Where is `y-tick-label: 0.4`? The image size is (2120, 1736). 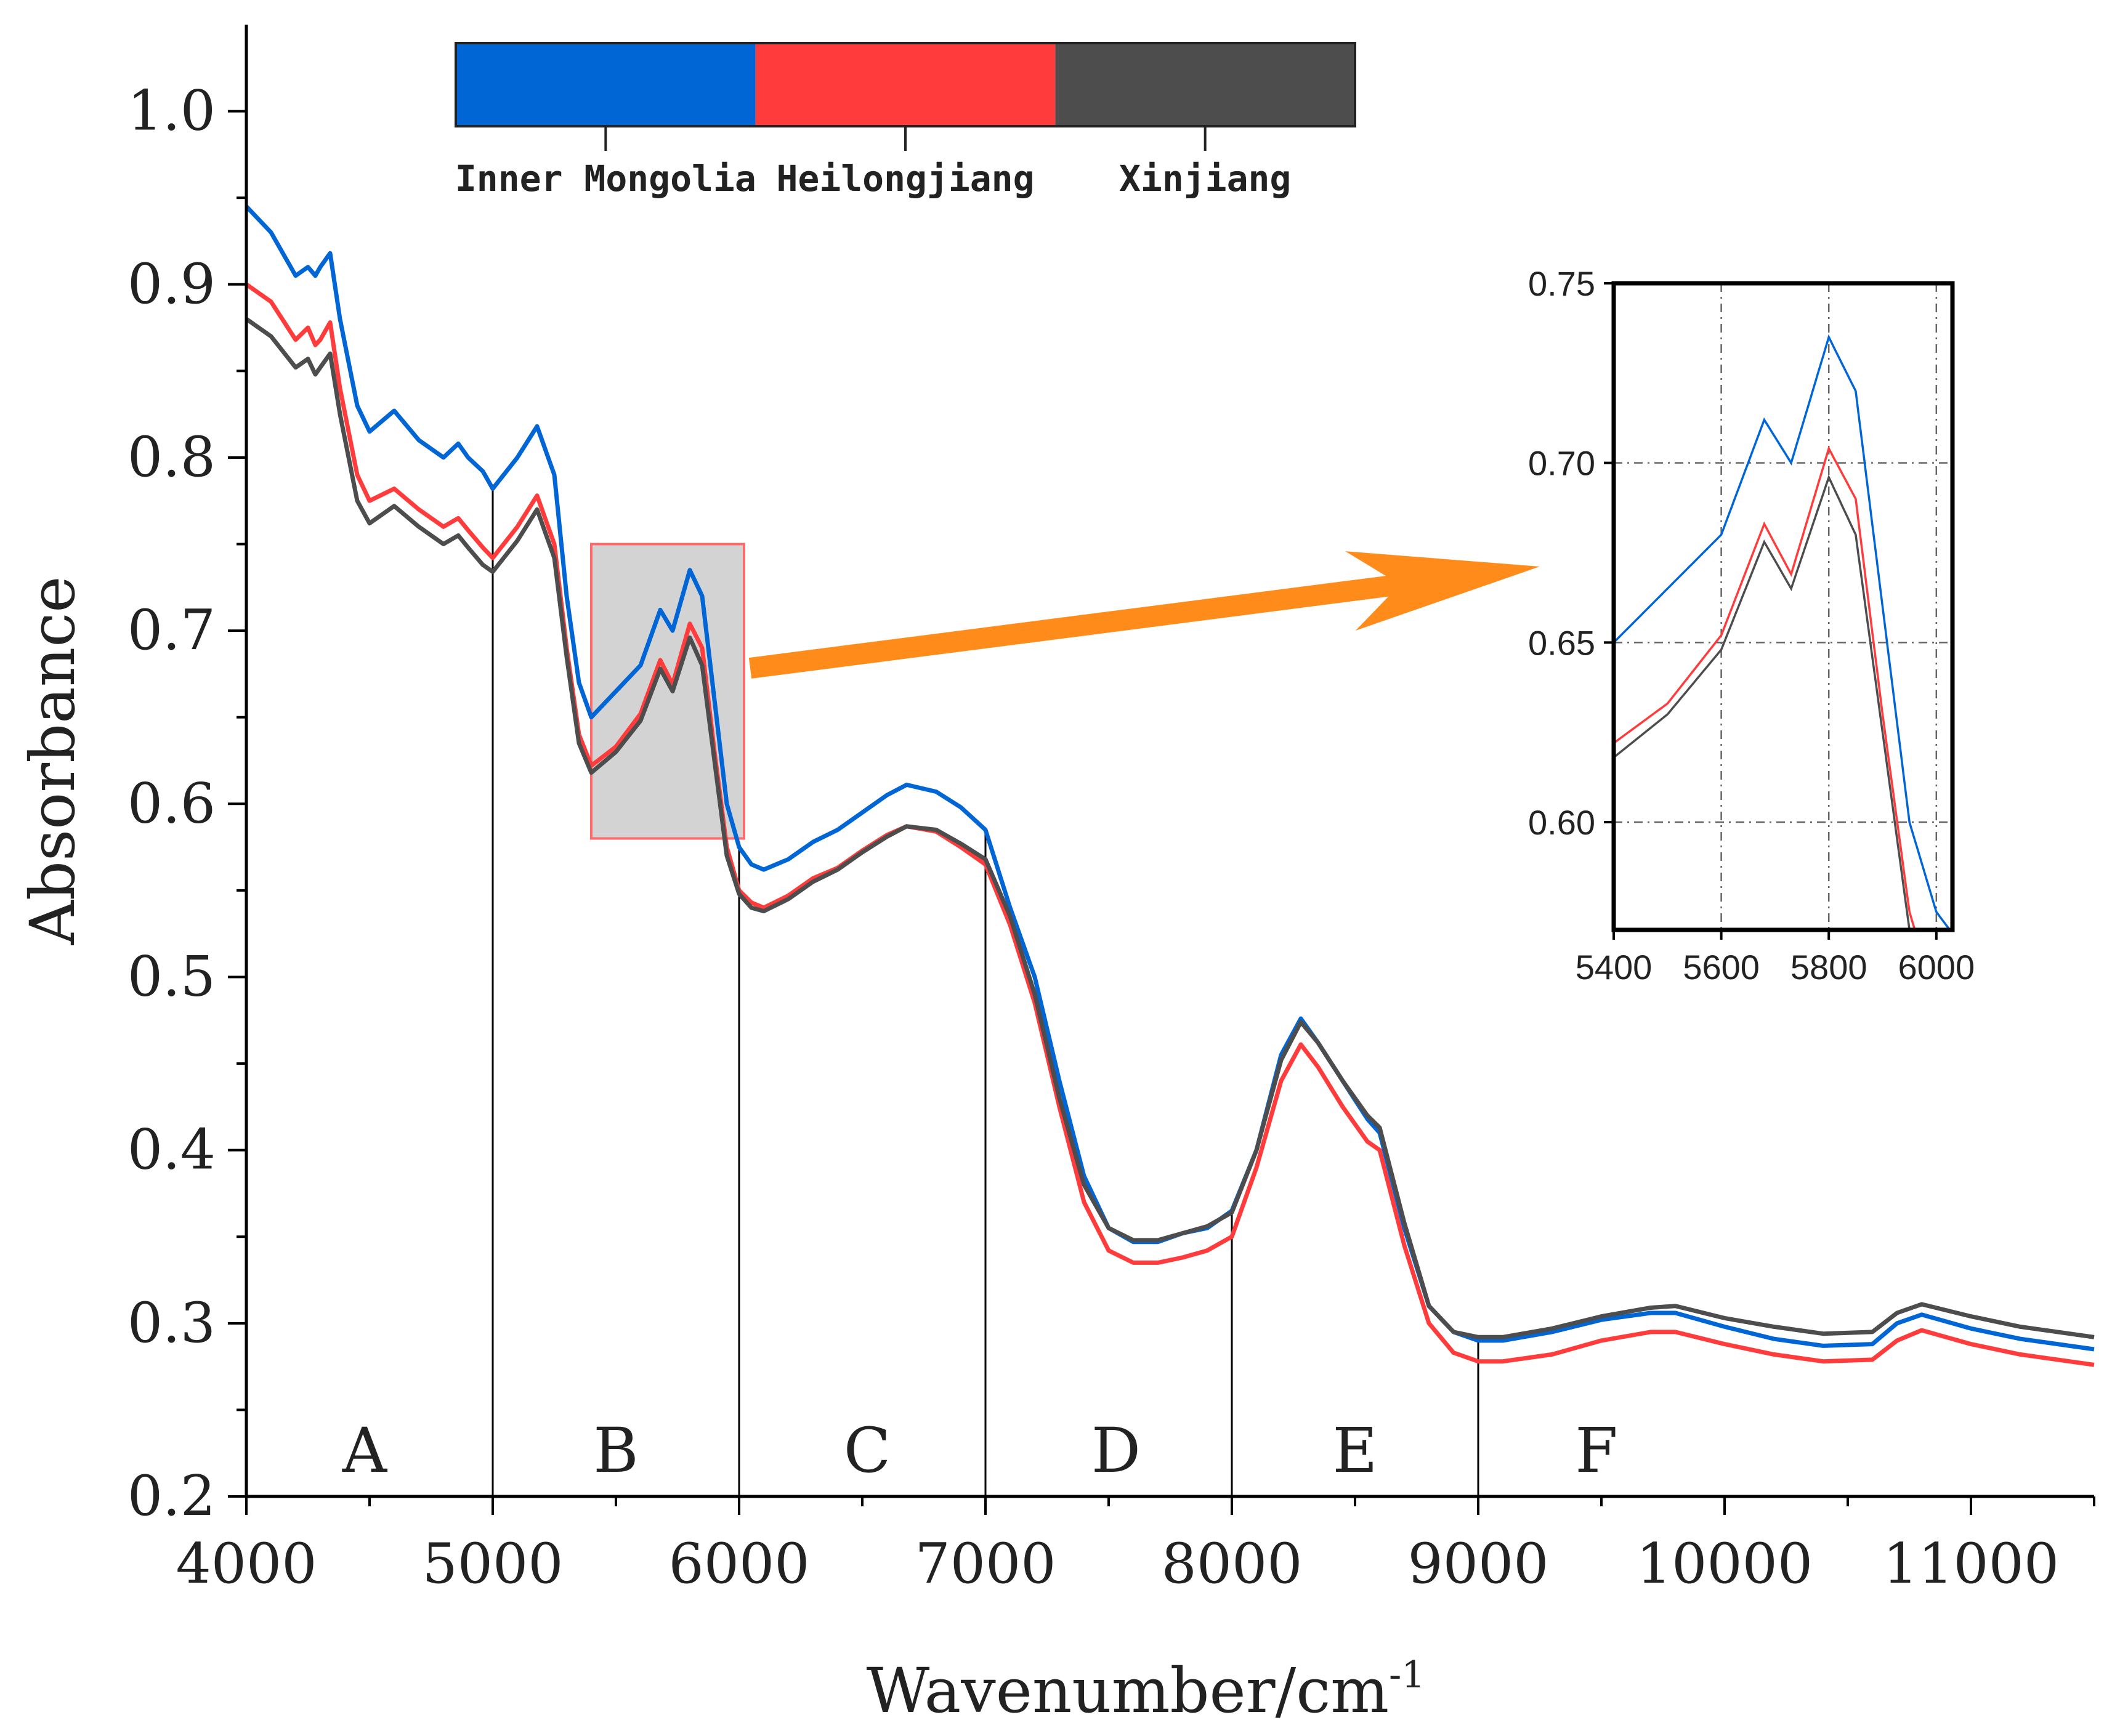
y-tick-label: 0.4 is located at coordinates (171, 1150).